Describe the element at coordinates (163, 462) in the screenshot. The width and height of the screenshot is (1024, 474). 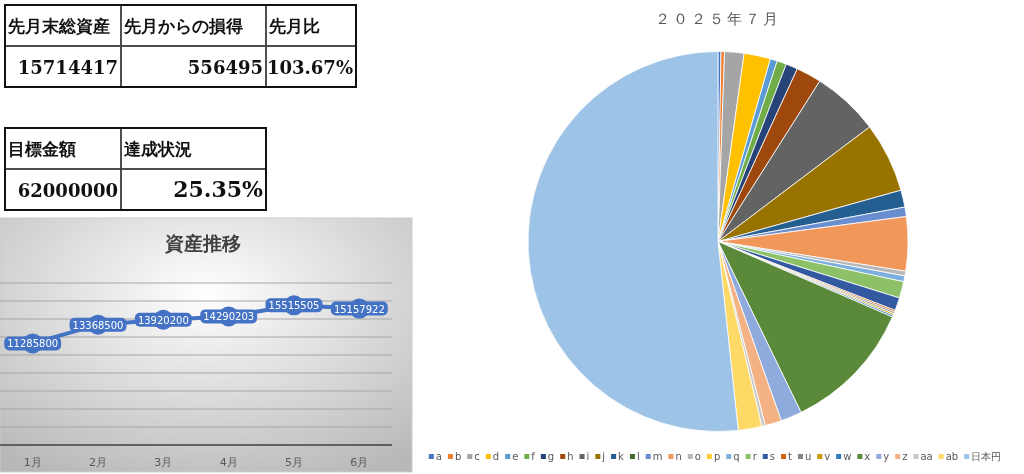
I see `x-tick-label: 3月` at that location.